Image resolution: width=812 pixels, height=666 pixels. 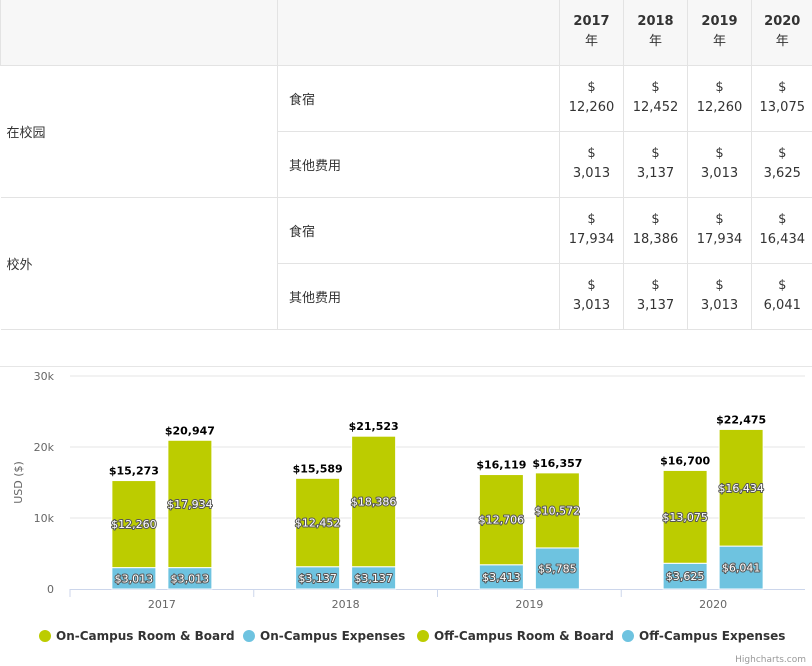 What do you see at coordinates (719, 22) in the screenshot?
I see `year-label: 2019` at bounding box center [719, 22].